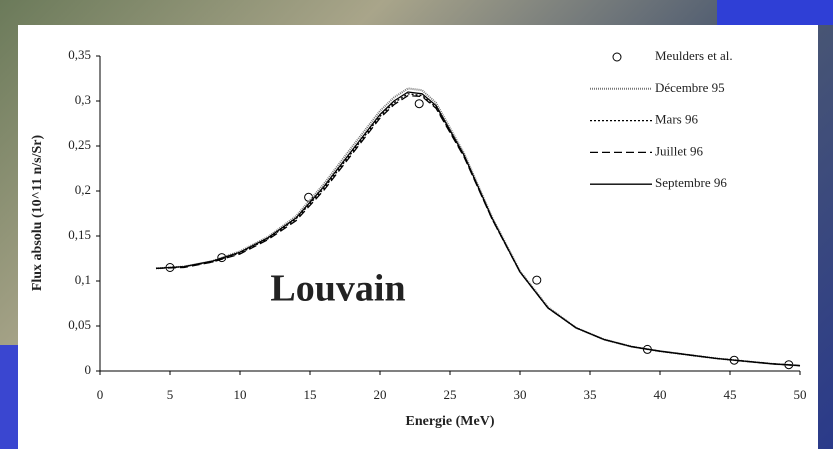 Image resolution: width=833 pixels, height=449 pixels. What do you see at coordinates (449, 421) in the screenshot?
I see `x-axis-title: Energie (MeV)` at bounding box center [449, 421].